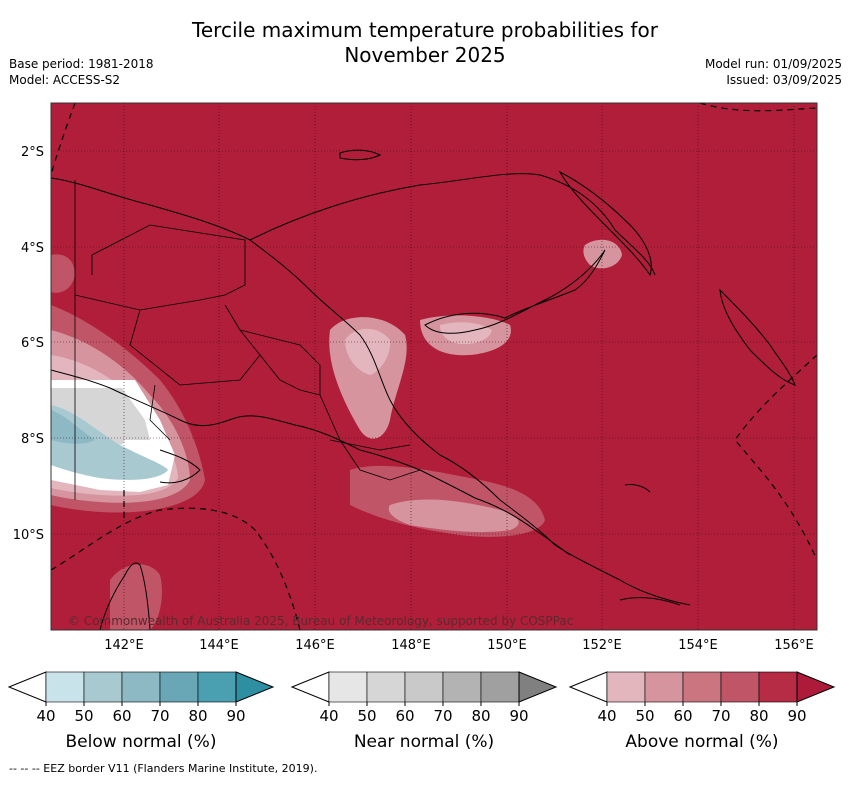 Image resolution: width=850 pixels, height=785 pixels. Describe the element at coordinates (368, 351) in the screenshot. I see `shade-above-40-lakekopiago` at that location.